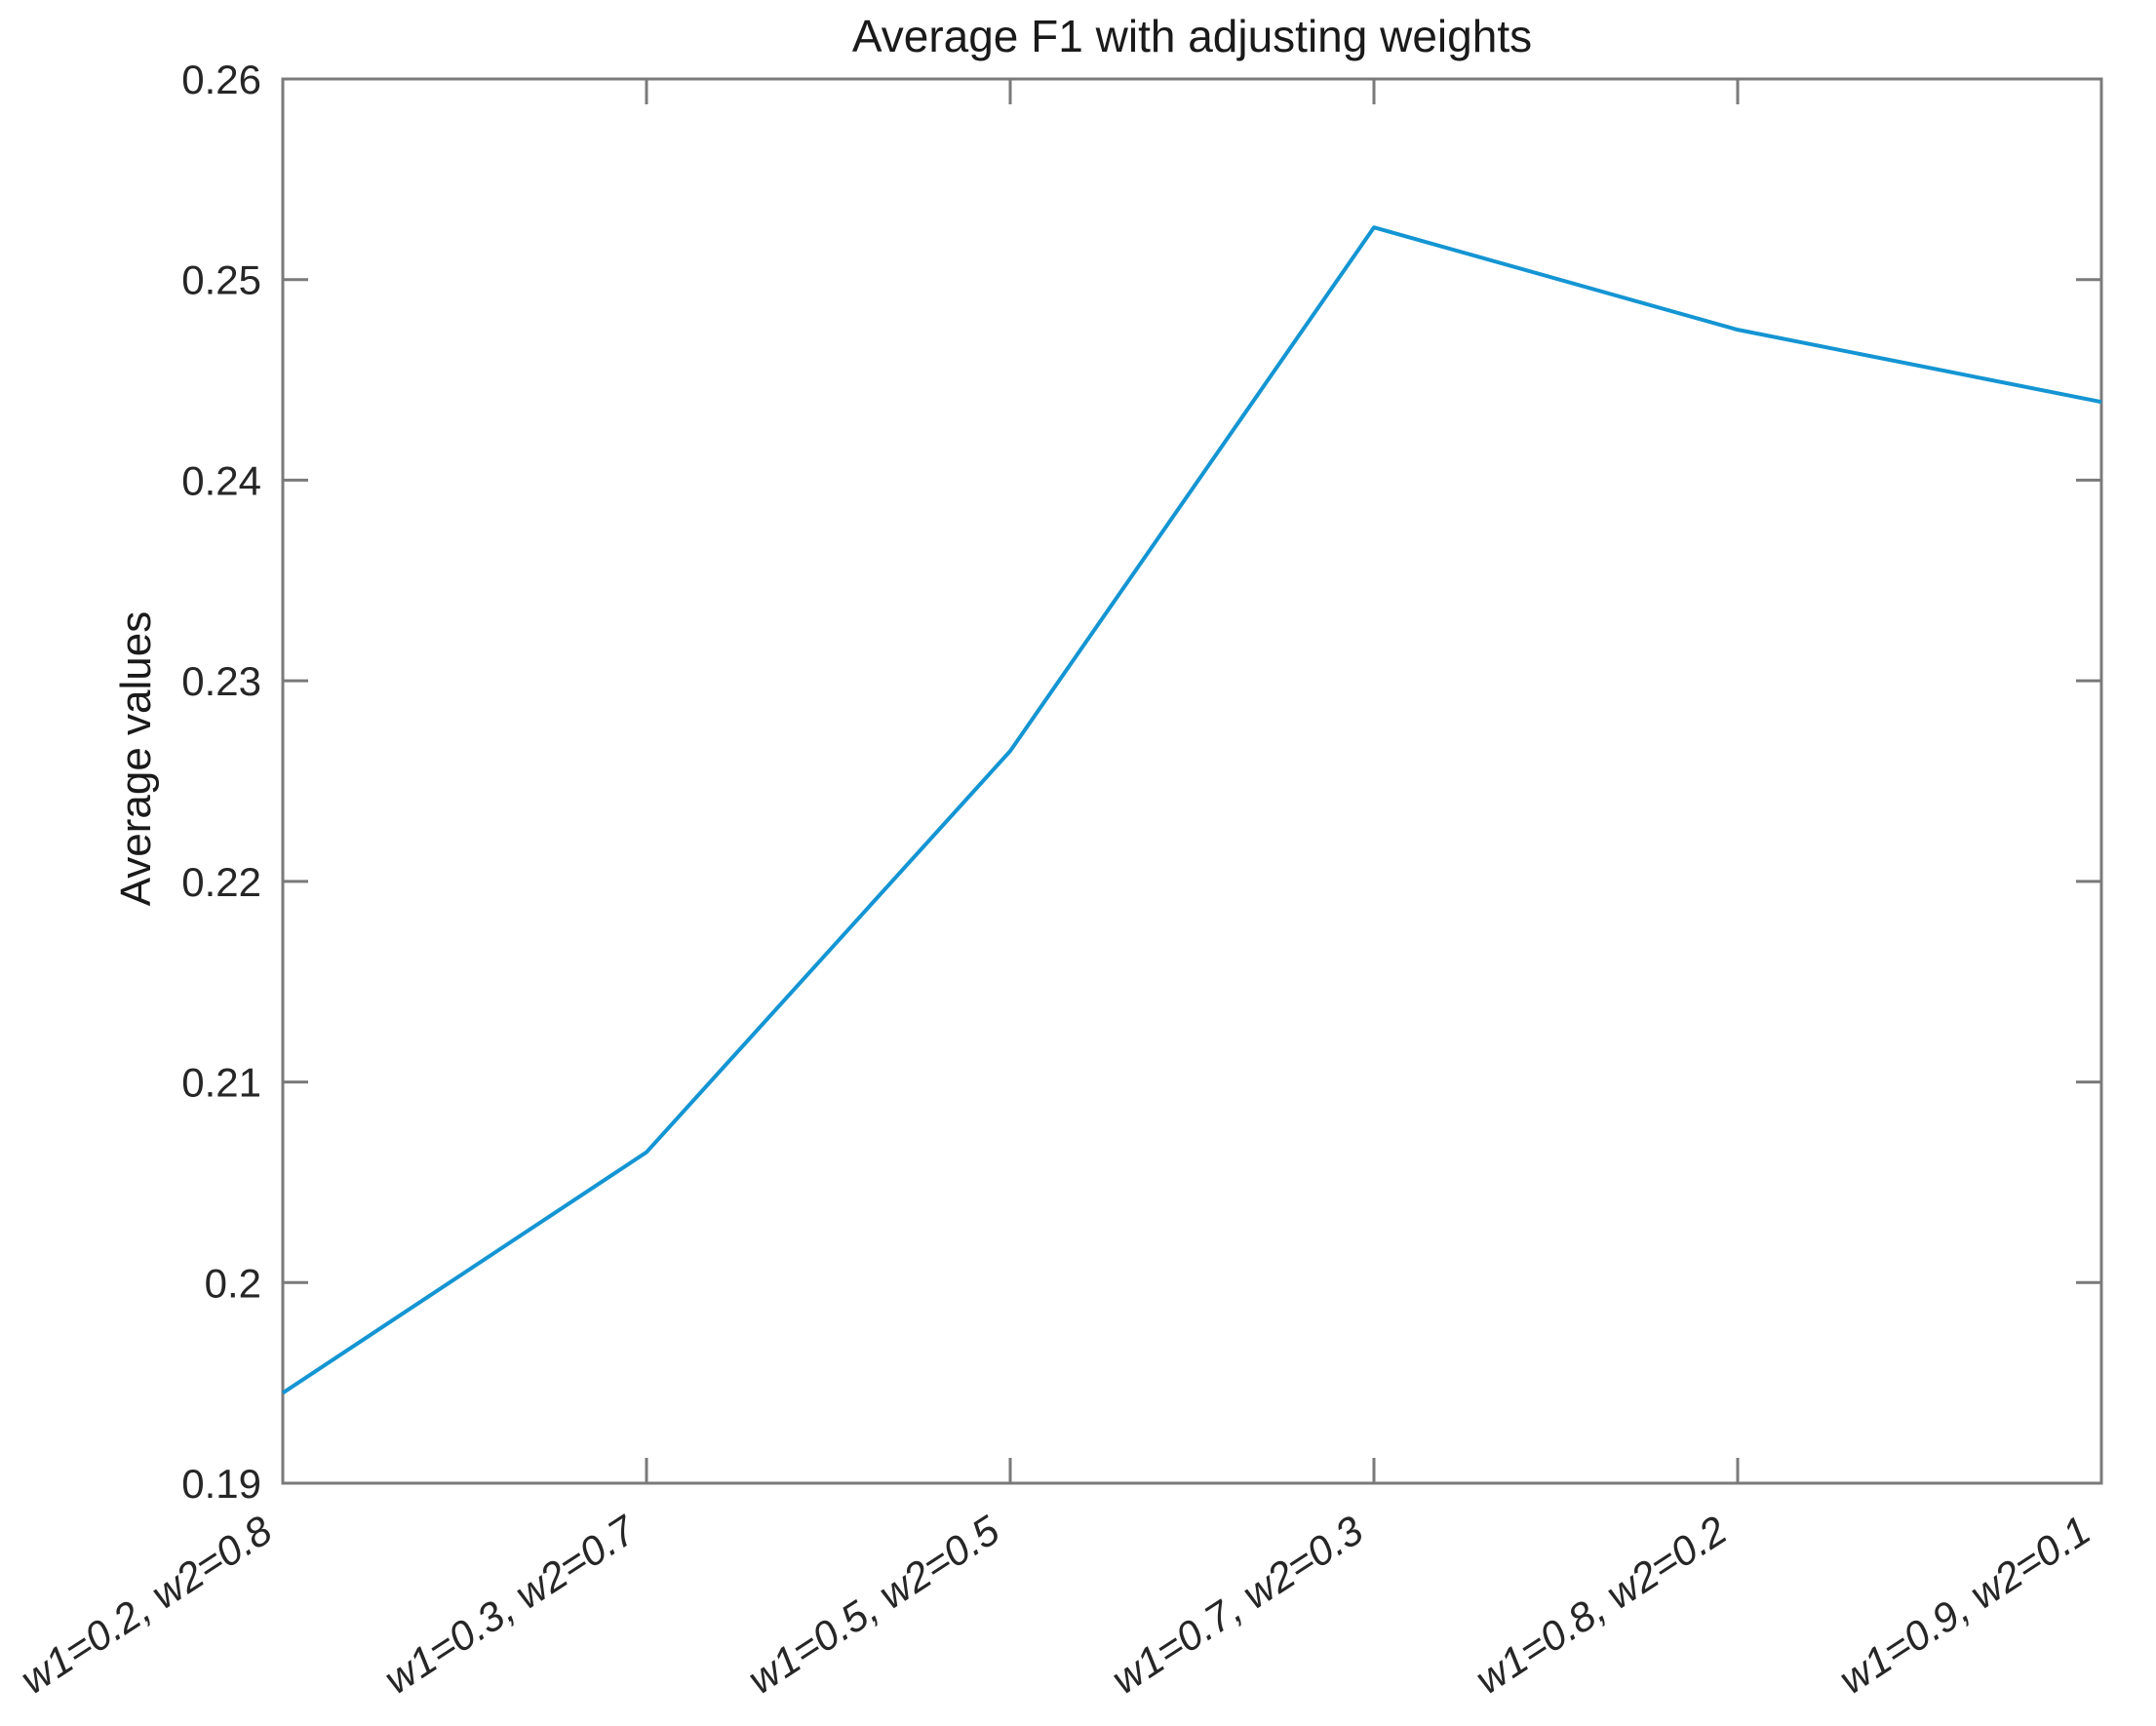  Describe the element at coordinates (221, 882) in the screenshot. I see `y-tick-label: 0.22` at that location.